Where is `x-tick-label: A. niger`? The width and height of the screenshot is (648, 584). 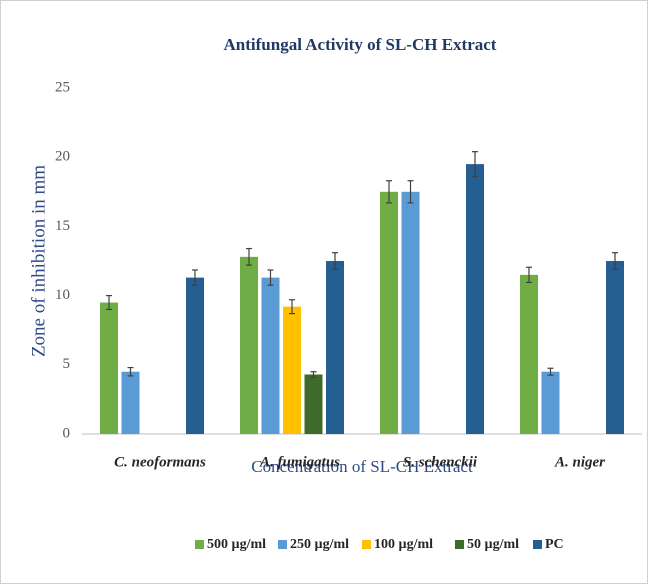 x-tick-label: A. niger is located at coordinates (579, 462).